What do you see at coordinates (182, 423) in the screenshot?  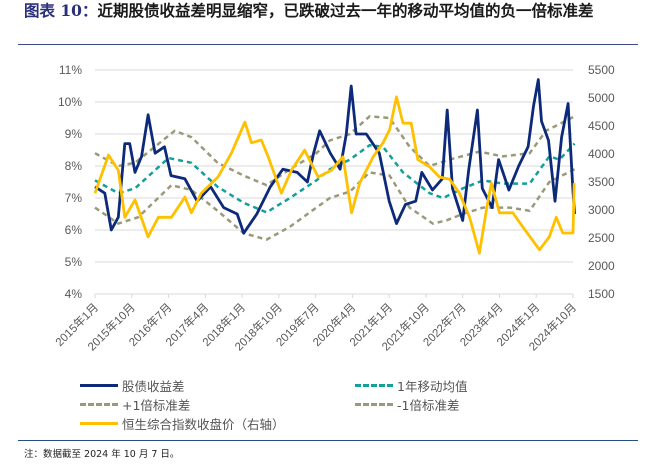 I see `legend-item-hsci: 恒生综合指数收盘价（右轴）` at bounding box center [182, 423].